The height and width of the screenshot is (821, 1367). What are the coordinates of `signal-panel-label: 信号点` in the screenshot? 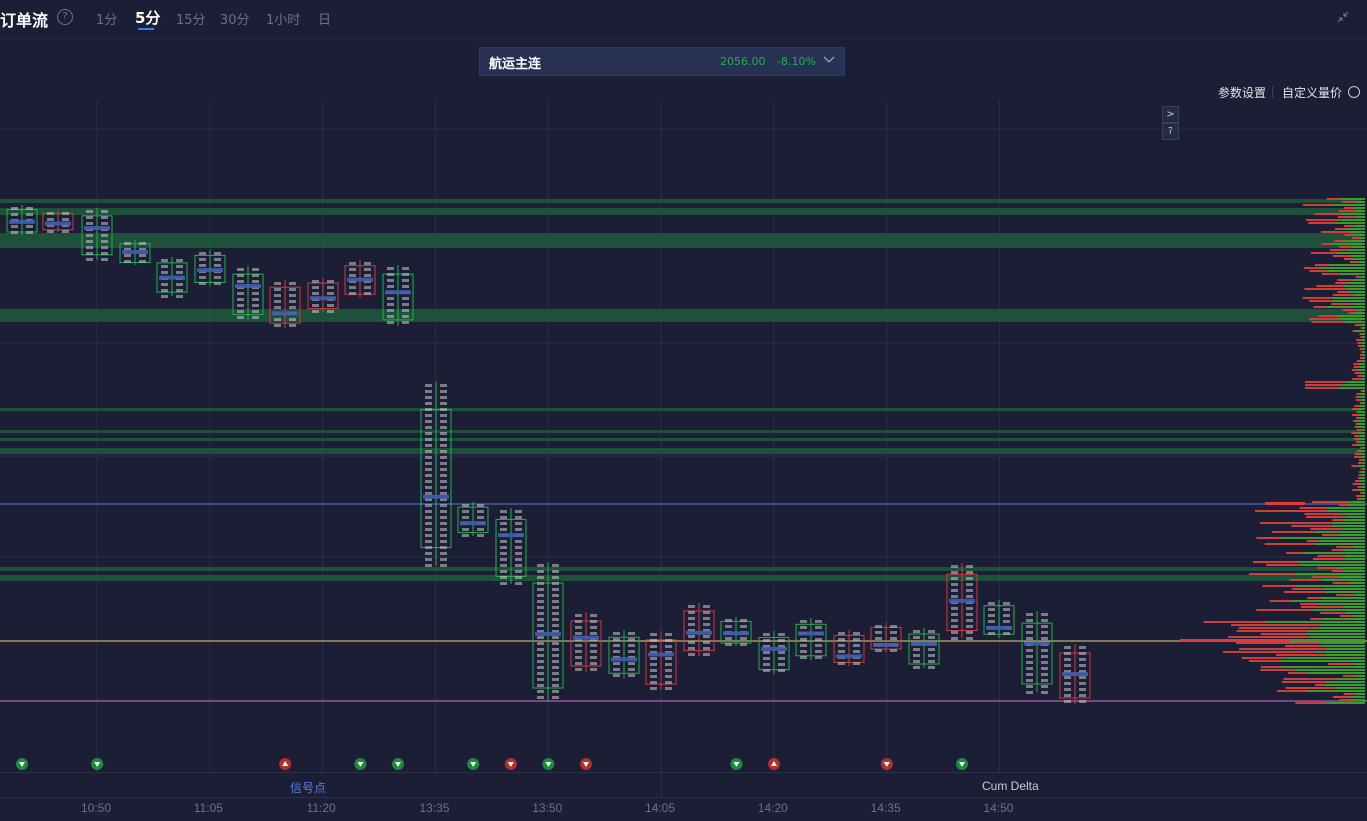 It's located at (308, 788).